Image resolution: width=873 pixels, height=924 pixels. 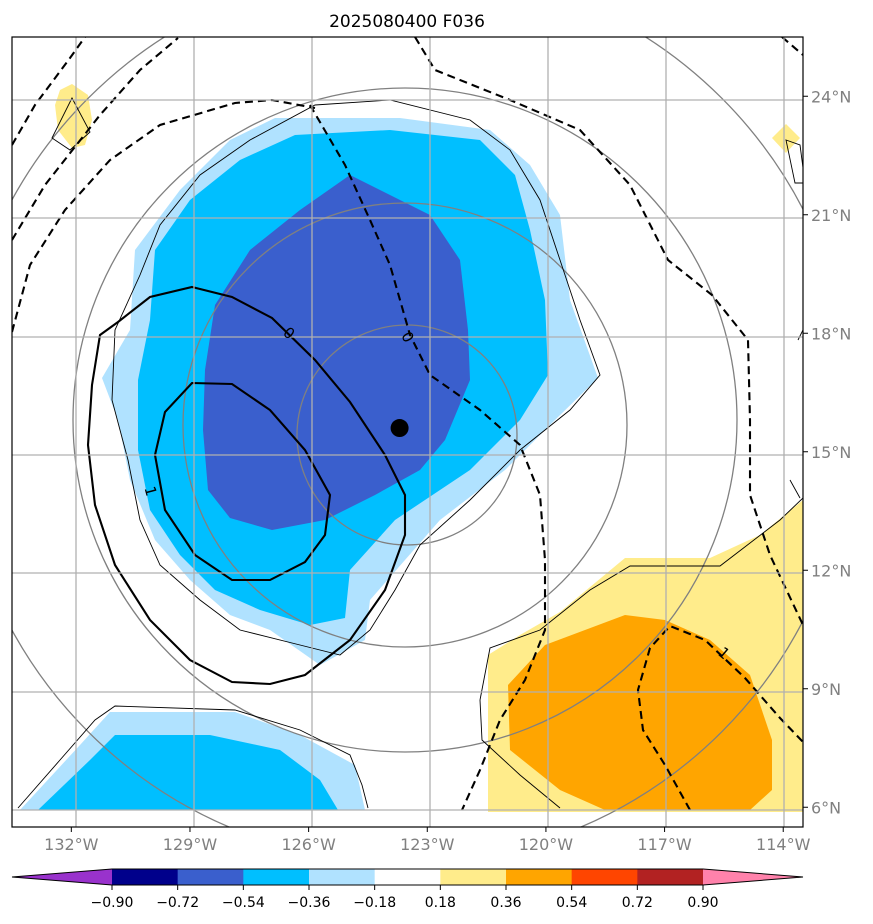 I want to click on dashed-contour-east-one, so click(x=719, y=717).